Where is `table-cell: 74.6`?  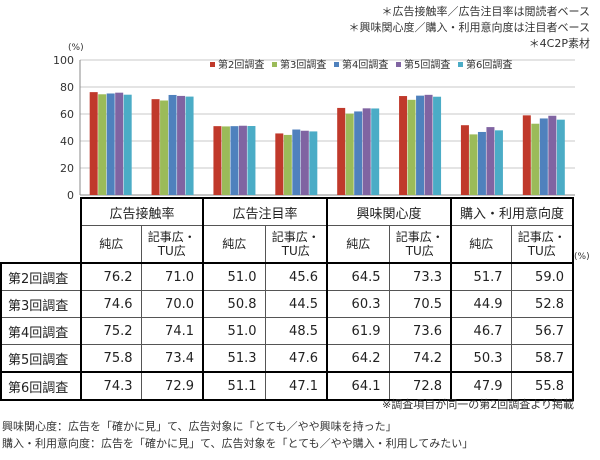 table-cell: 74.6 is located at coordinates (111, 304).